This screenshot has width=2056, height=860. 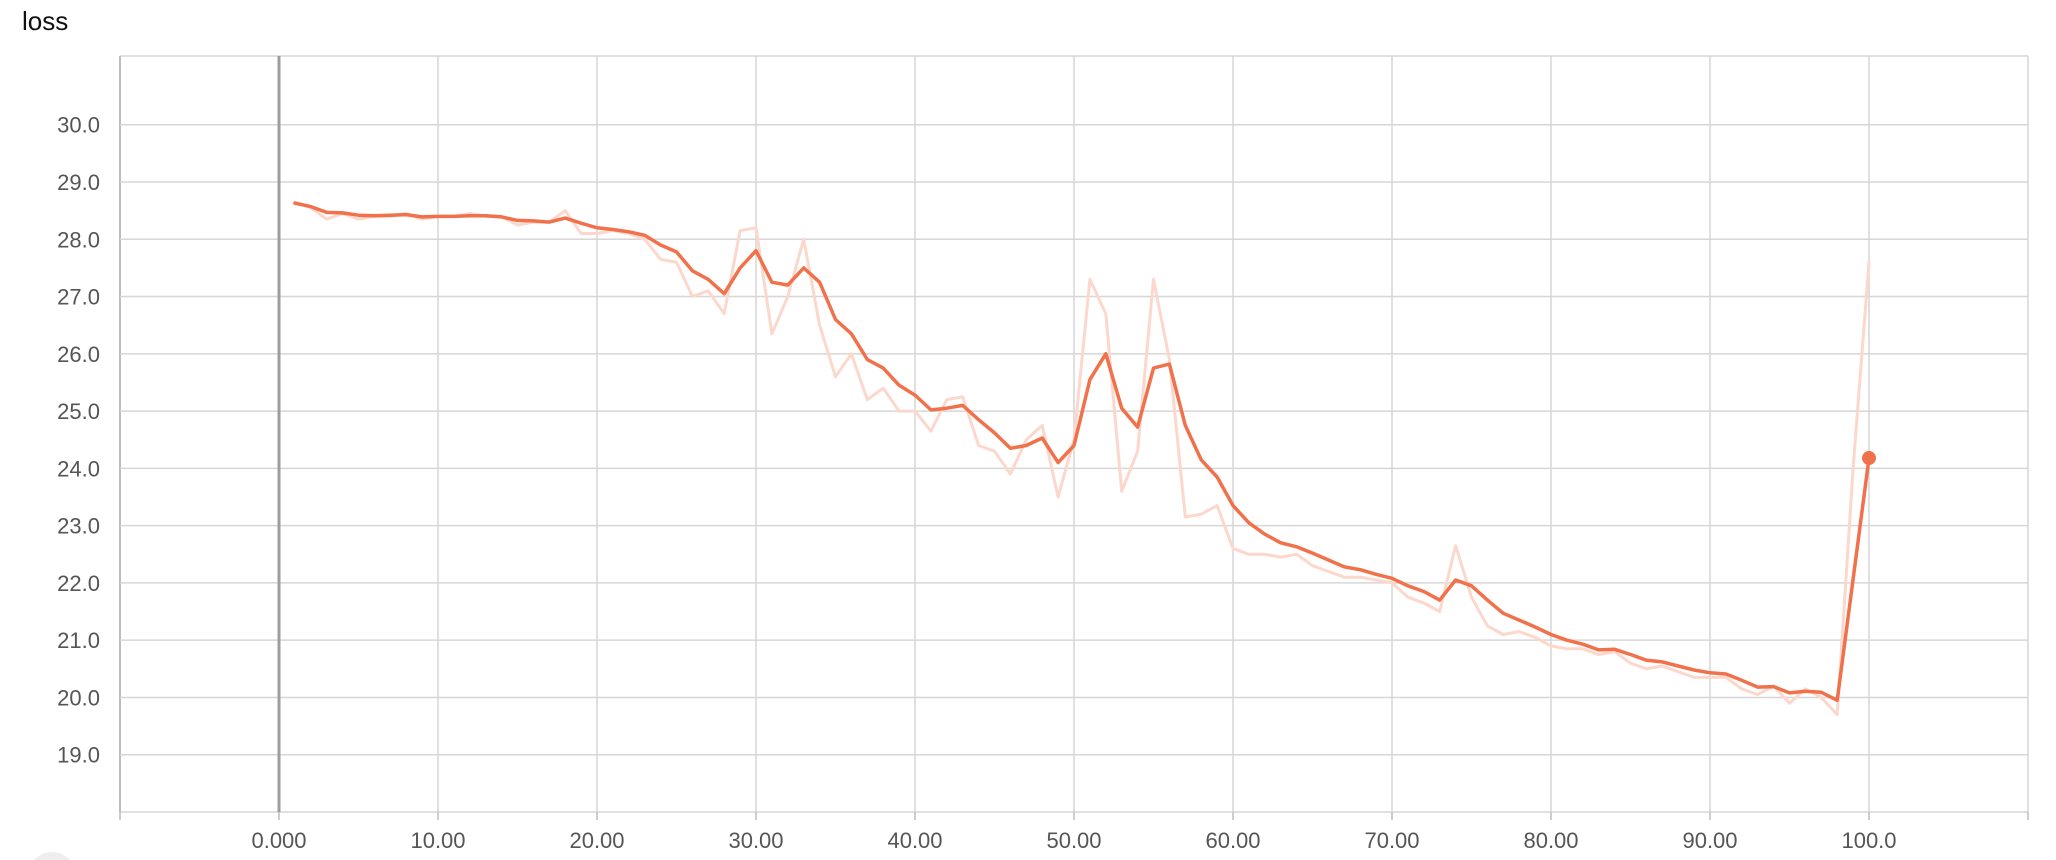 I want to click on last-point-marker, so click(x=1869, y=458).